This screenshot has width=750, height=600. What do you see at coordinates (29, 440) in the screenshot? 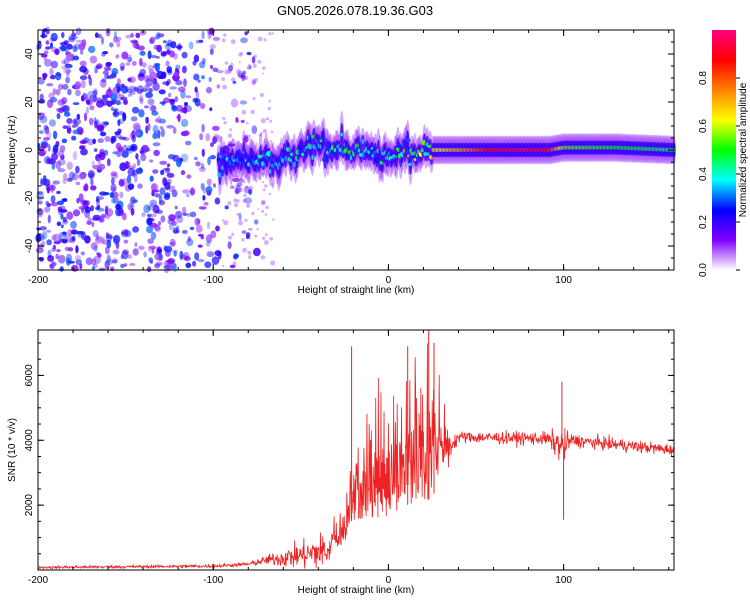
I see `snr-y-tick-label: 4000` at bounding box center [29, 440].